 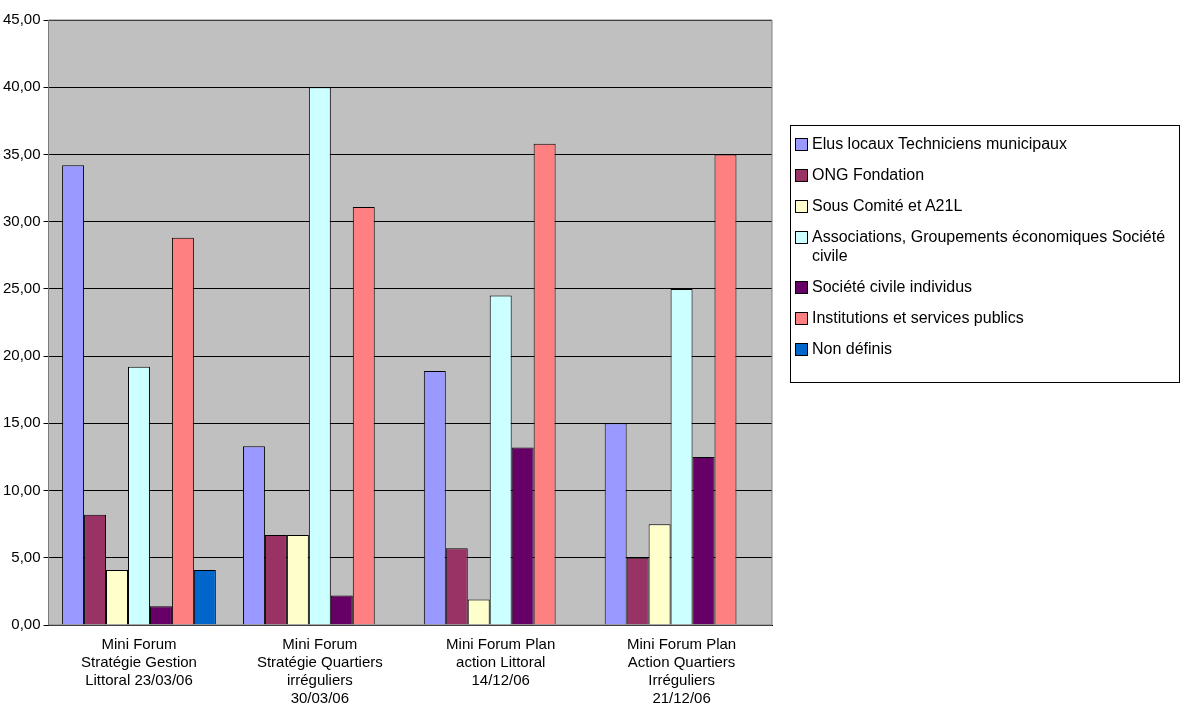 What do you see at coordinates (501, 662) in the screenshot?
I see `x-tick-label: Mini Forum Plan action Littoral 14/12/06` at bounding box center [501, 662].